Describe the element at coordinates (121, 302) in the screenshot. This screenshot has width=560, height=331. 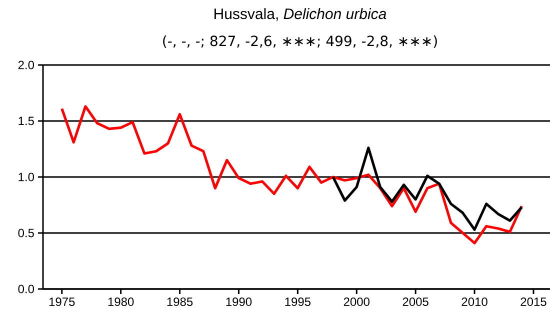
I see `x-tick-label: 1980` at that location.